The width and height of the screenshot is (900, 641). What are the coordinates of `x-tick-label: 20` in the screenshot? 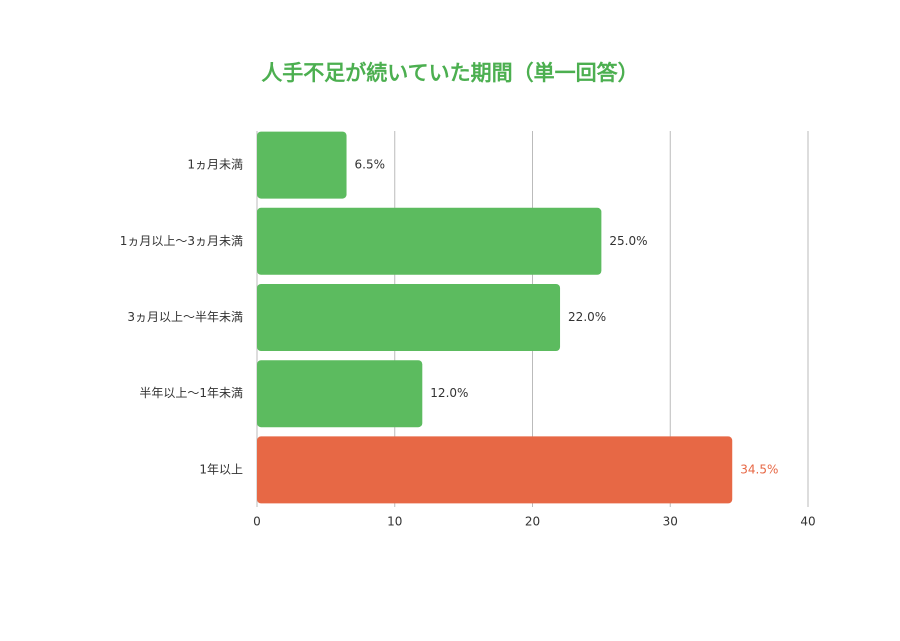 It's located at (532, 522).